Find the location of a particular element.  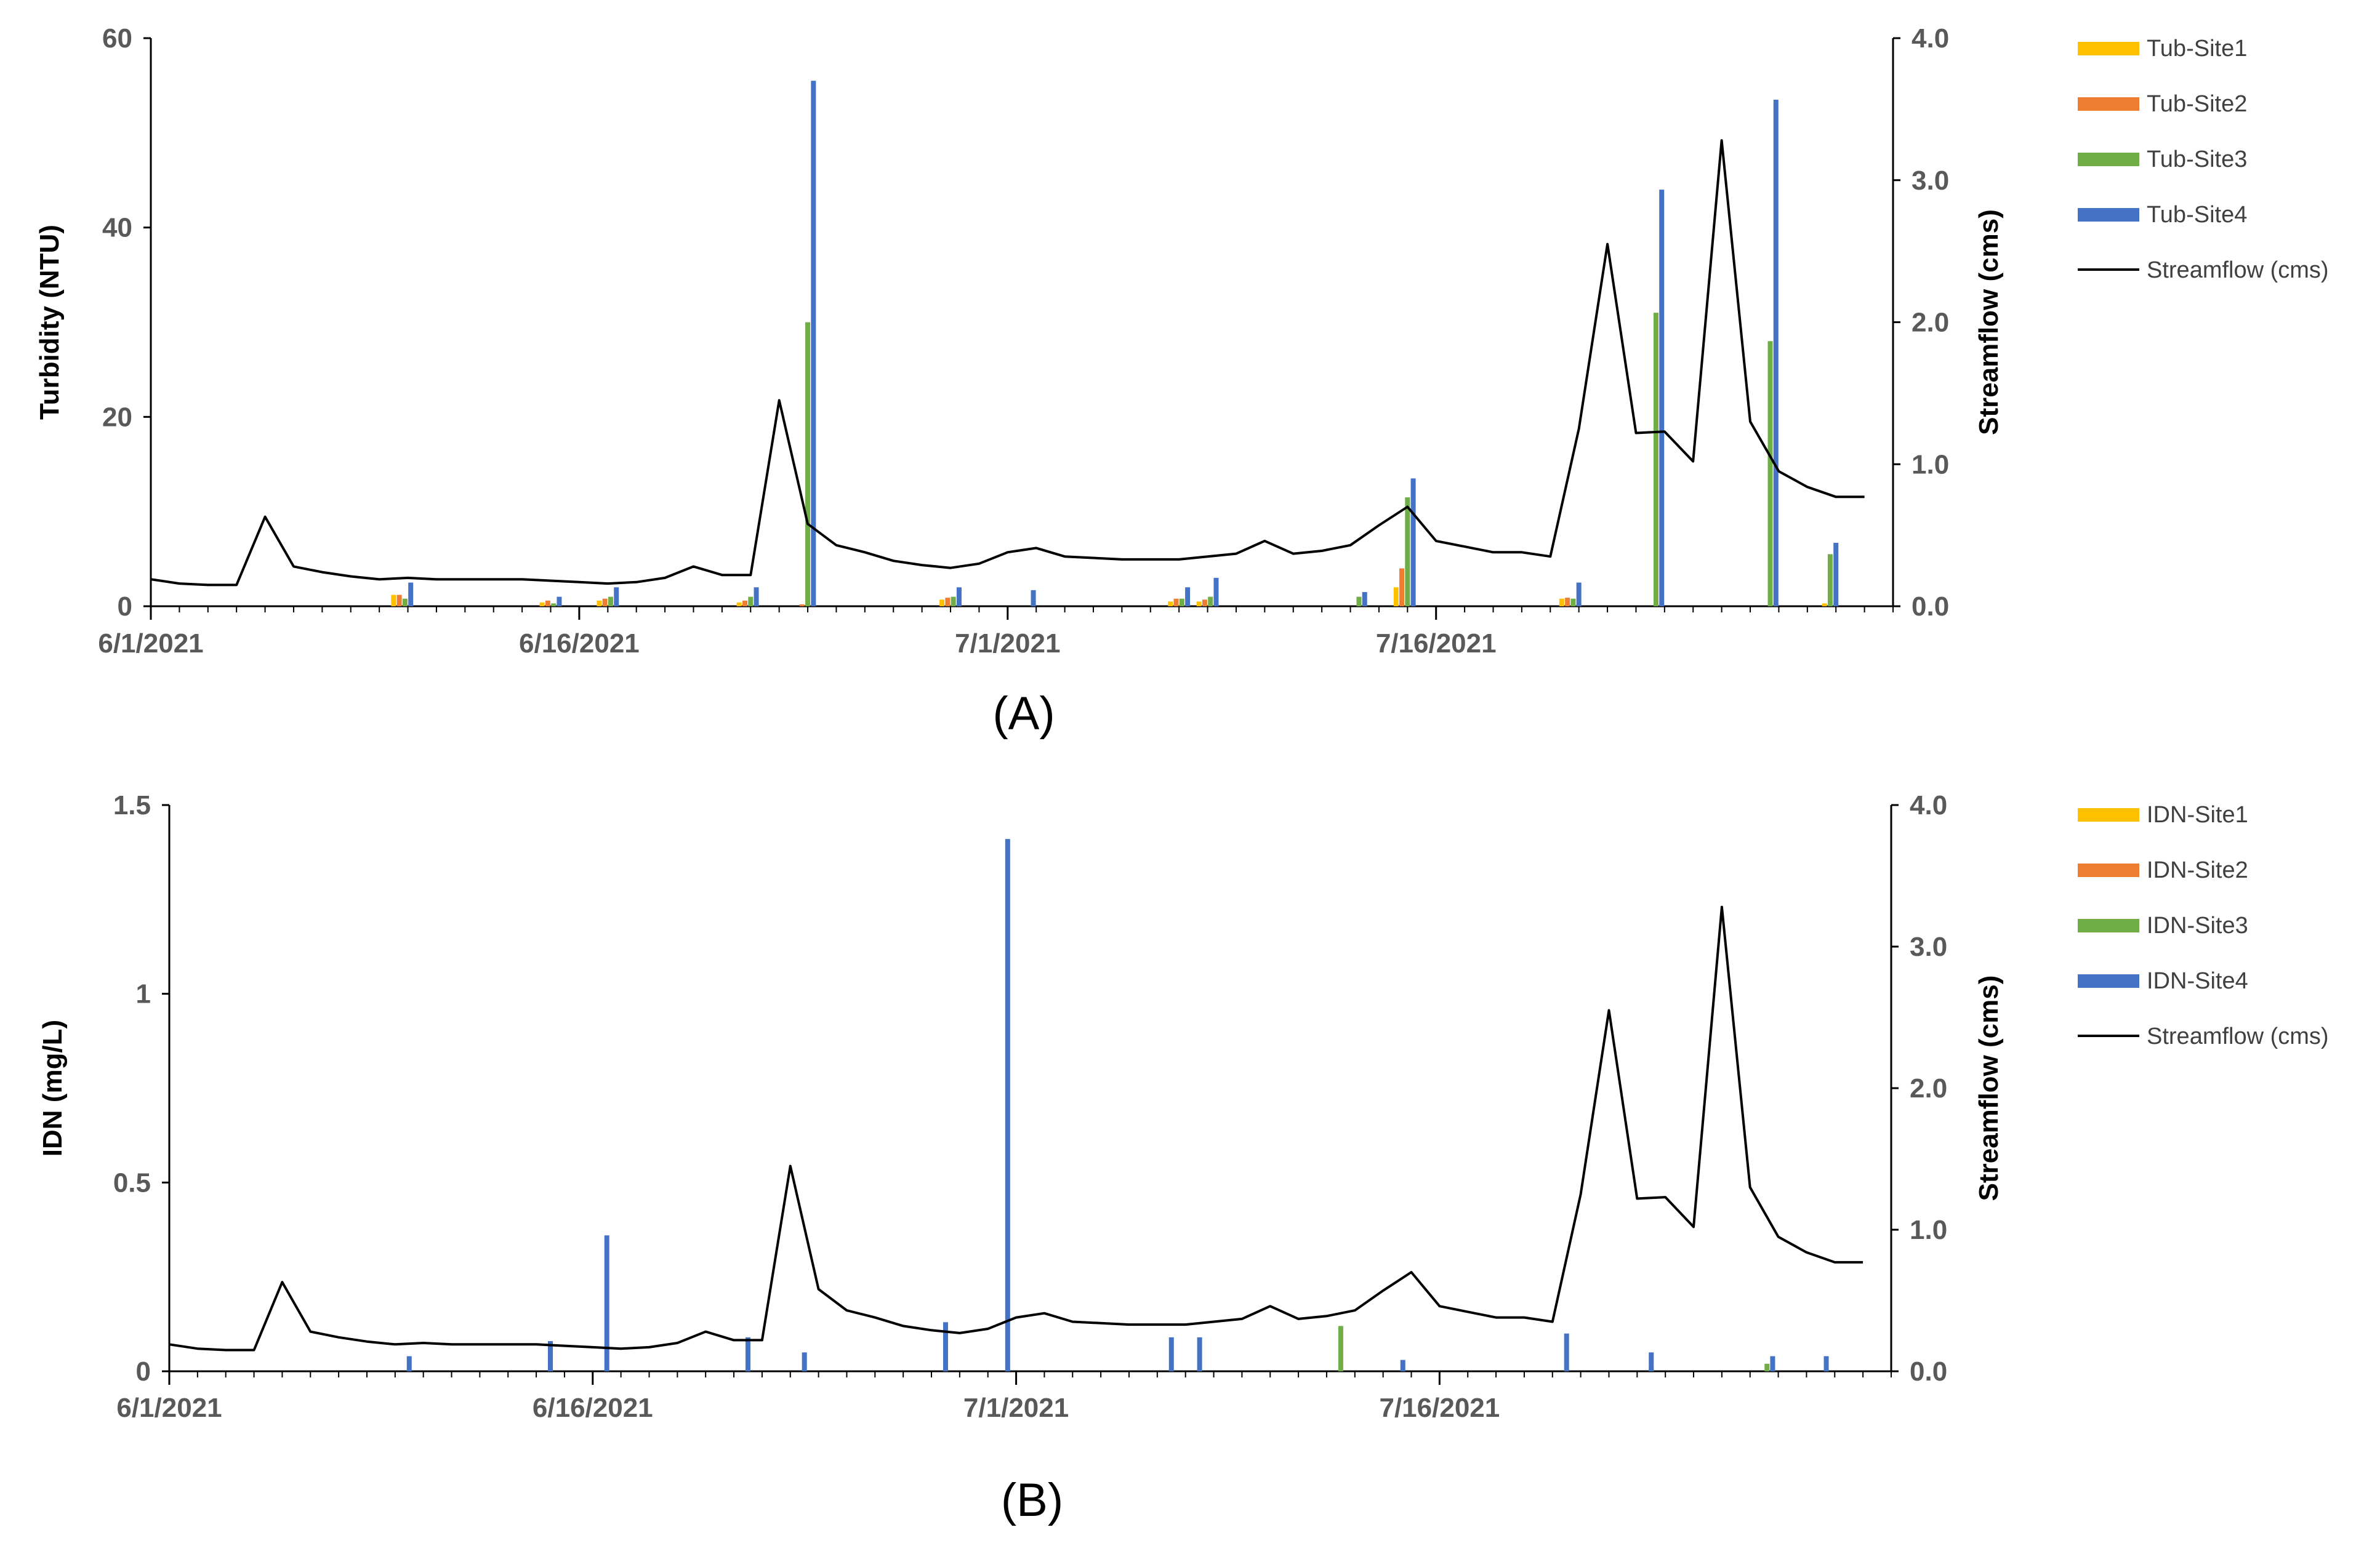

y-tick-label: 1.5 is located at coordinates (132, 805).